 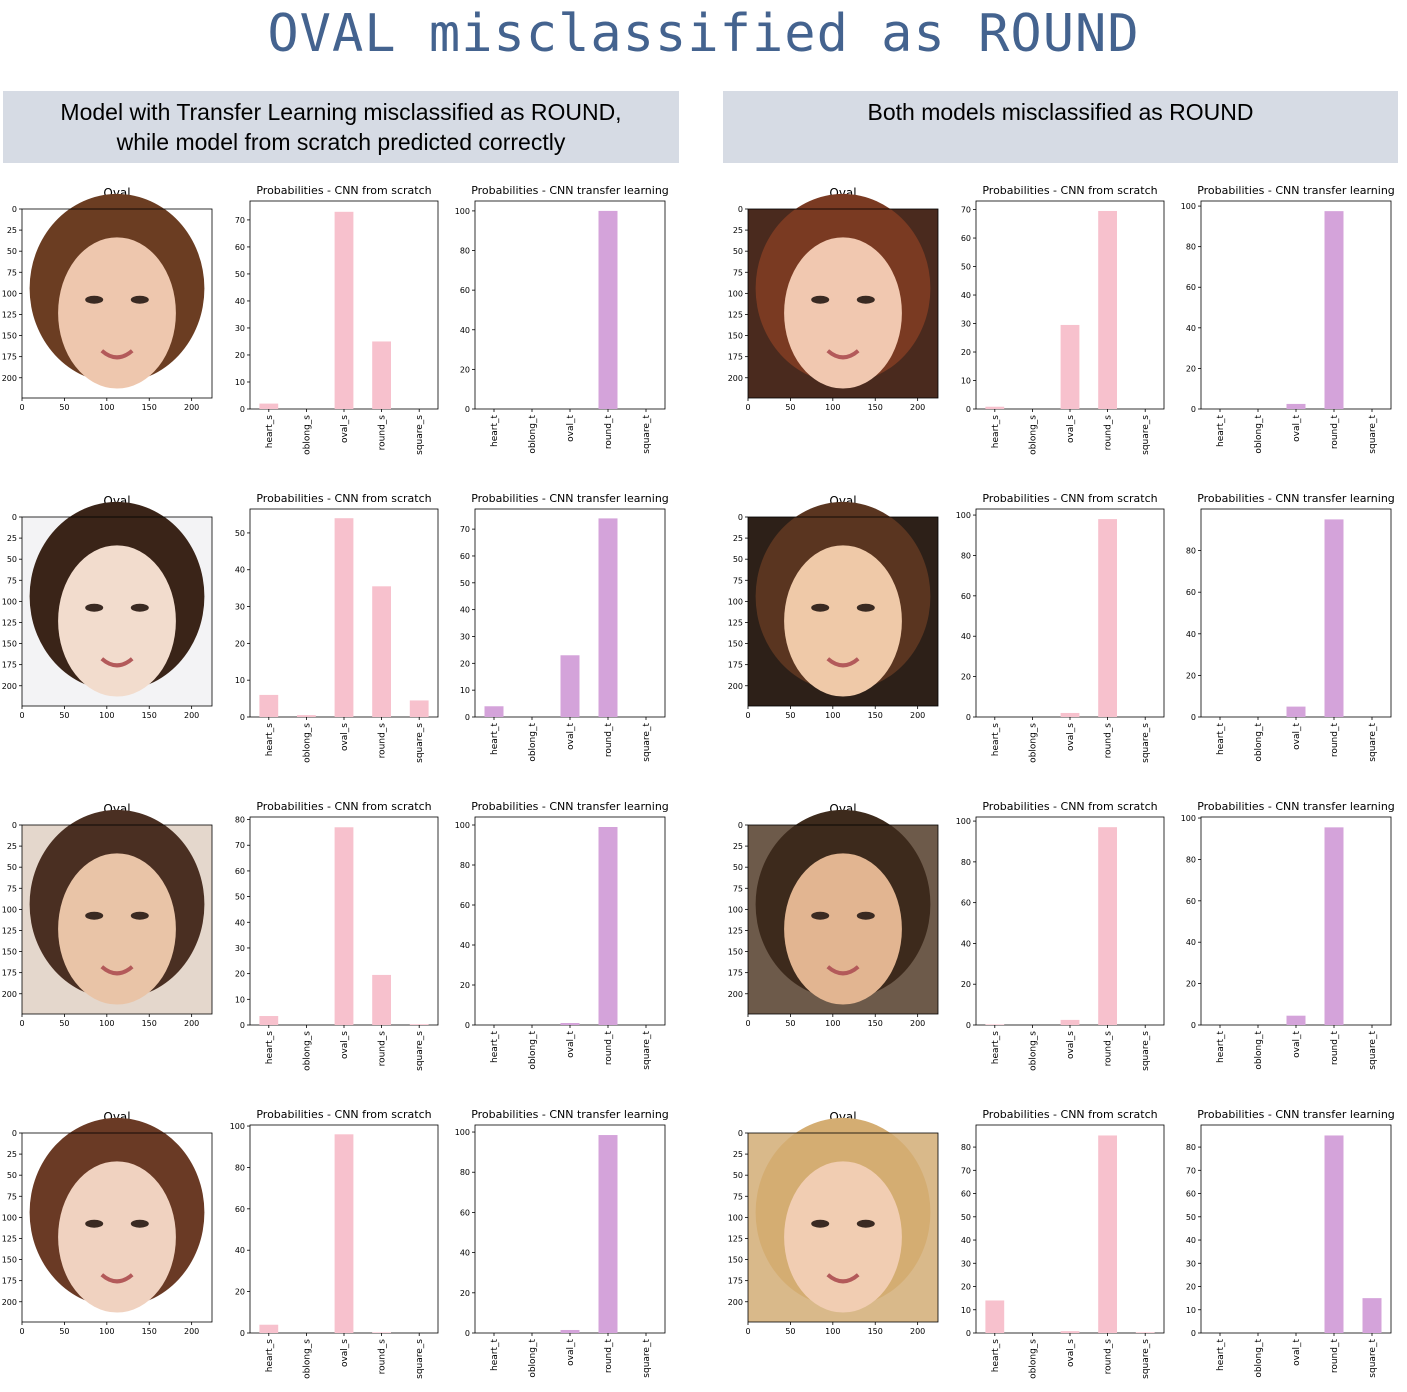 What do you see at coordinates (381, 651) in the screenshot?
I see `scratch-bar-round_s` at bounding box center [381, 651].